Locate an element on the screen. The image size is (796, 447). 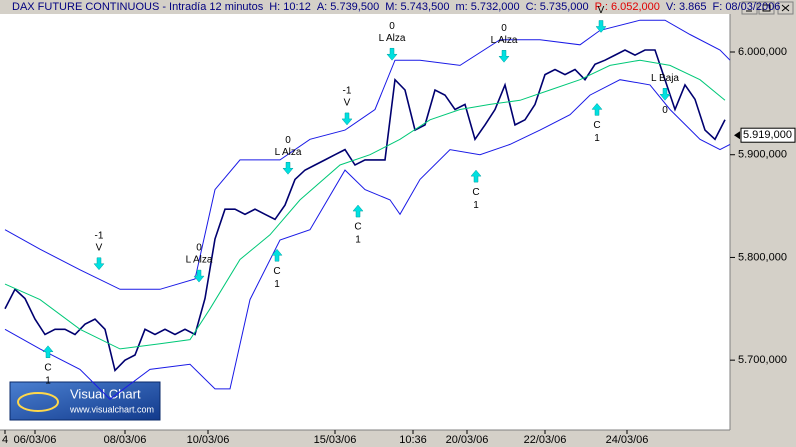
x-tick-label: 4 is located at coordinates (5, 440).